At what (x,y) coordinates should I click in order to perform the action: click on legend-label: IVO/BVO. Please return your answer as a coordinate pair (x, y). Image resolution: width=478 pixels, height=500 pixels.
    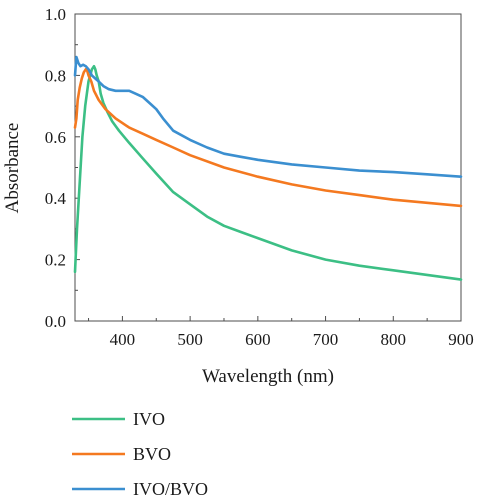
    Looking at the image, I should click on (170, 489).